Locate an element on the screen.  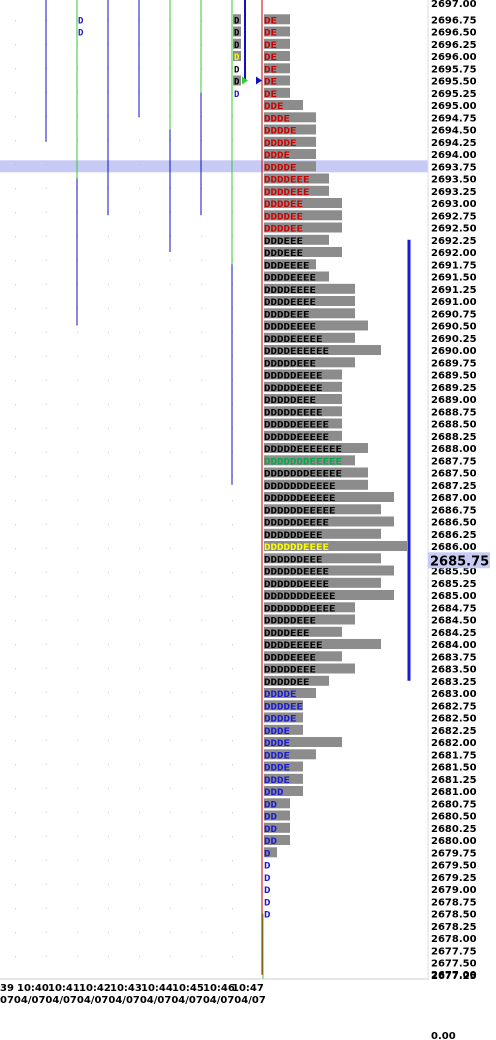
open-marker is located at coordinates (245, 80).